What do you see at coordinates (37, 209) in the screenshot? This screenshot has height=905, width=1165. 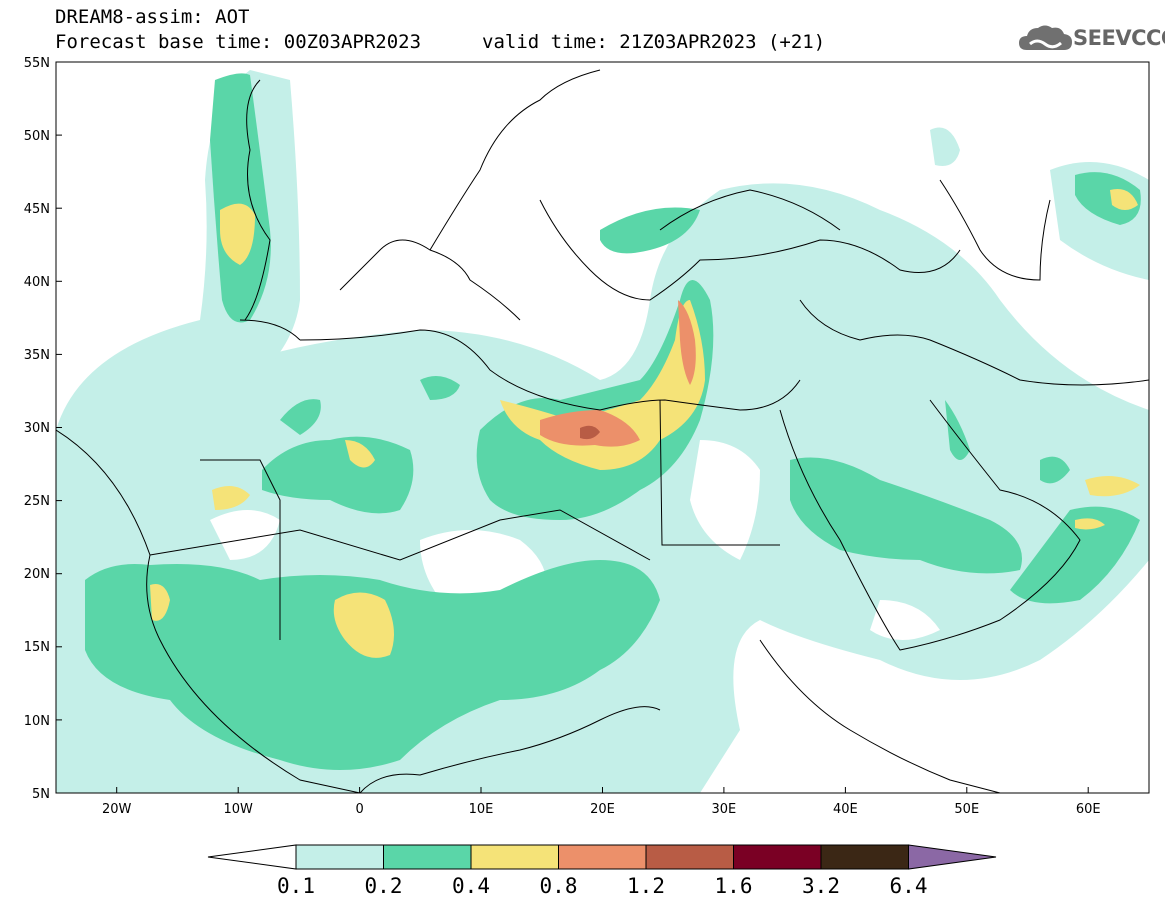 I see `lat-label: 45N` at bounding box center [37, 209].